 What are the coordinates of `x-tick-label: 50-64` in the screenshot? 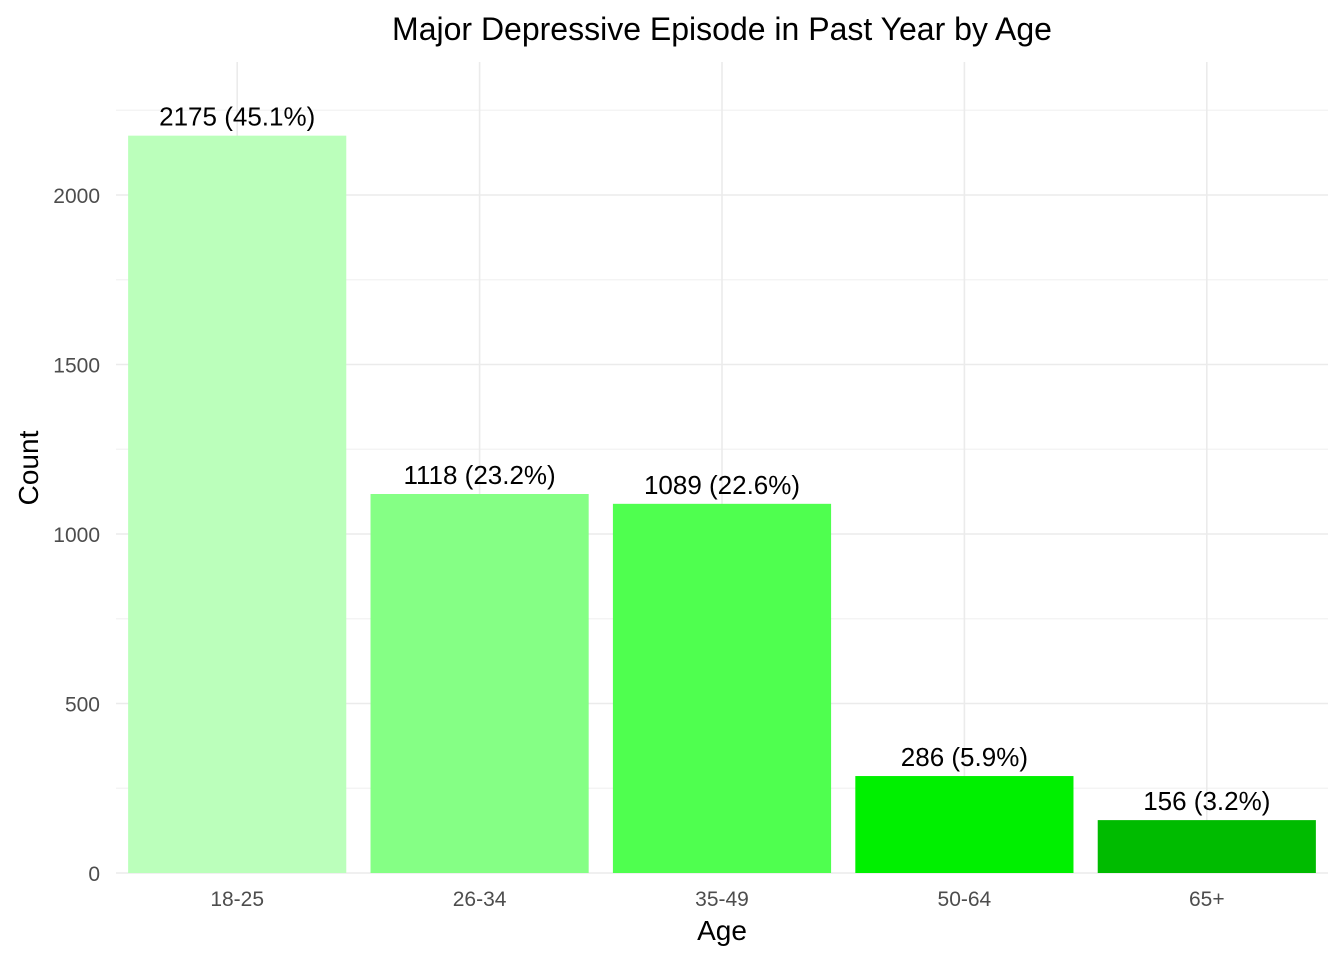 It's located at (965, 899).